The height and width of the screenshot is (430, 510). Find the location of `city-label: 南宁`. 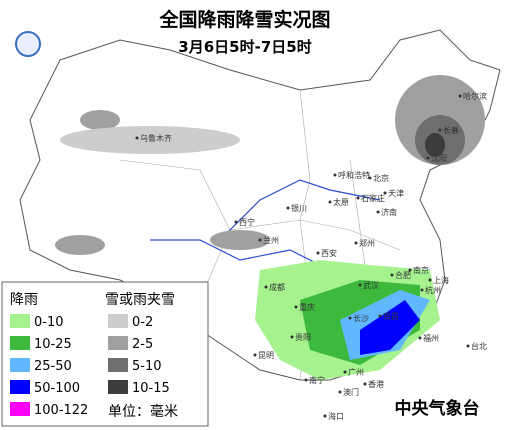

city-label: 南宁 is located at coordinates (317, 380).